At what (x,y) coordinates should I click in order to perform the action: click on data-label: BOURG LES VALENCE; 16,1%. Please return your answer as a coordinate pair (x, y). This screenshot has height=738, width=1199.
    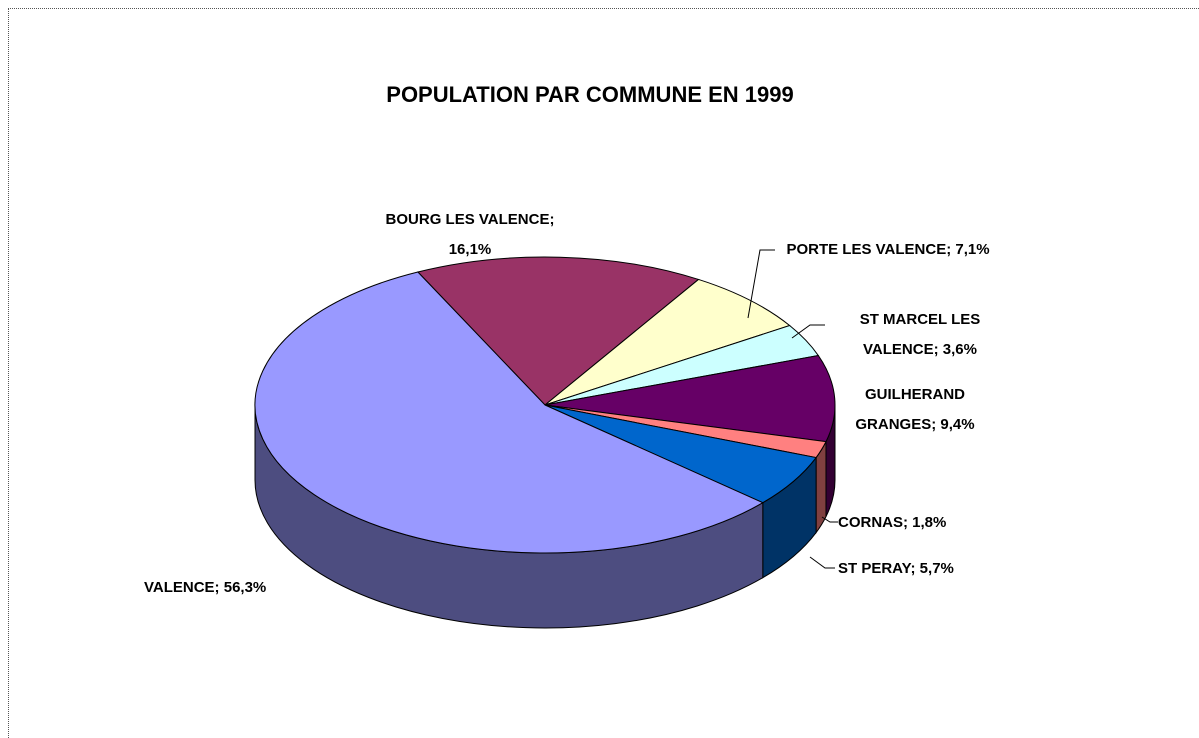
    Looking at the image, I should click on (470, 234).